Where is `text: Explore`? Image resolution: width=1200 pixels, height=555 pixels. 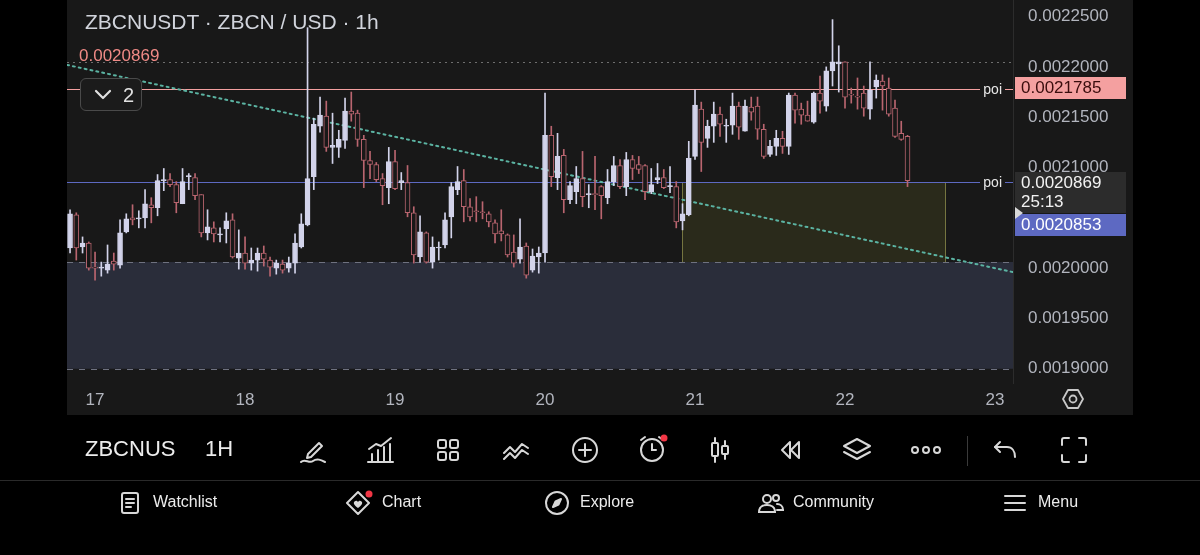
text: Explore is located at coordinates (607, 502).